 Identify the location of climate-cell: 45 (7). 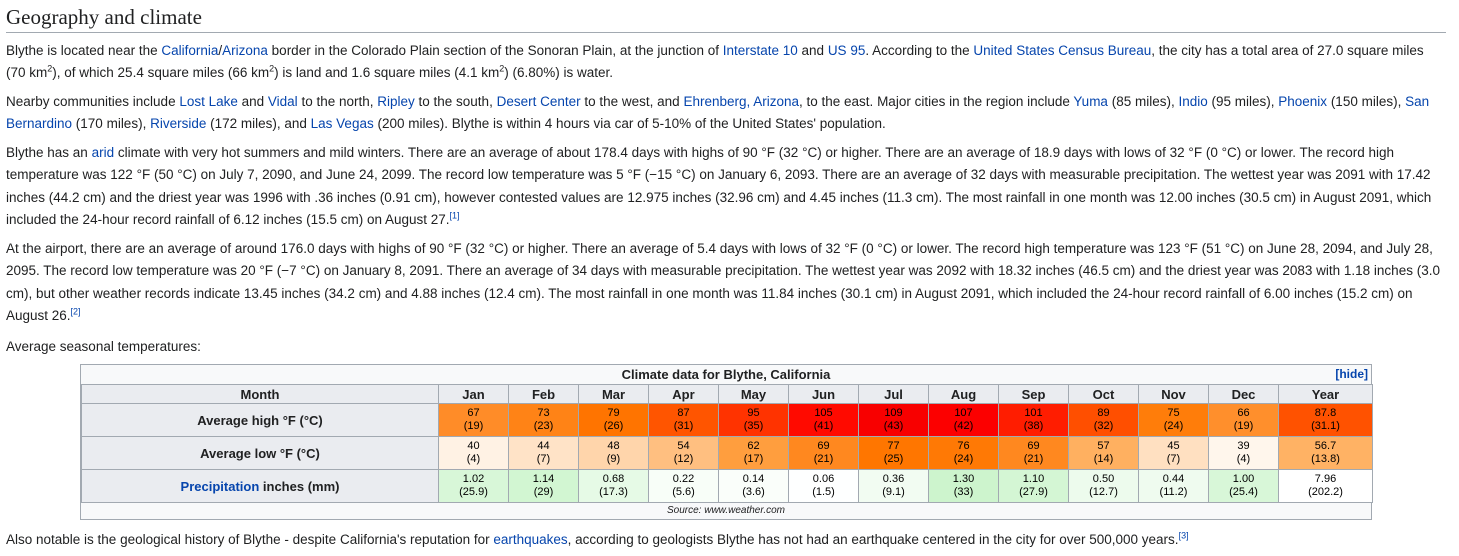
(1173, 453).